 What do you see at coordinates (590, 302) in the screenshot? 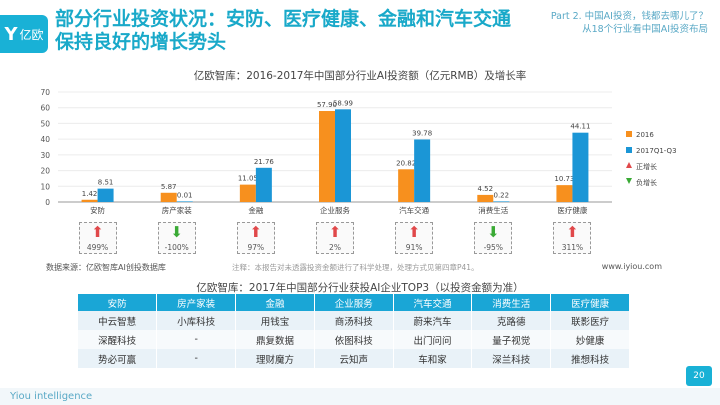
I see `column-header: 医疗健康` at bounding box center [590, 302].